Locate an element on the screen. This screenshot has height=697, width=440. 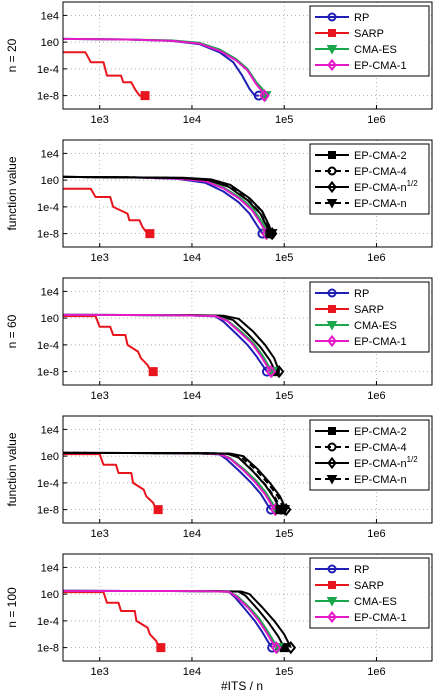
y-axis-label: n = 100 is located at coordinates (12, 607).